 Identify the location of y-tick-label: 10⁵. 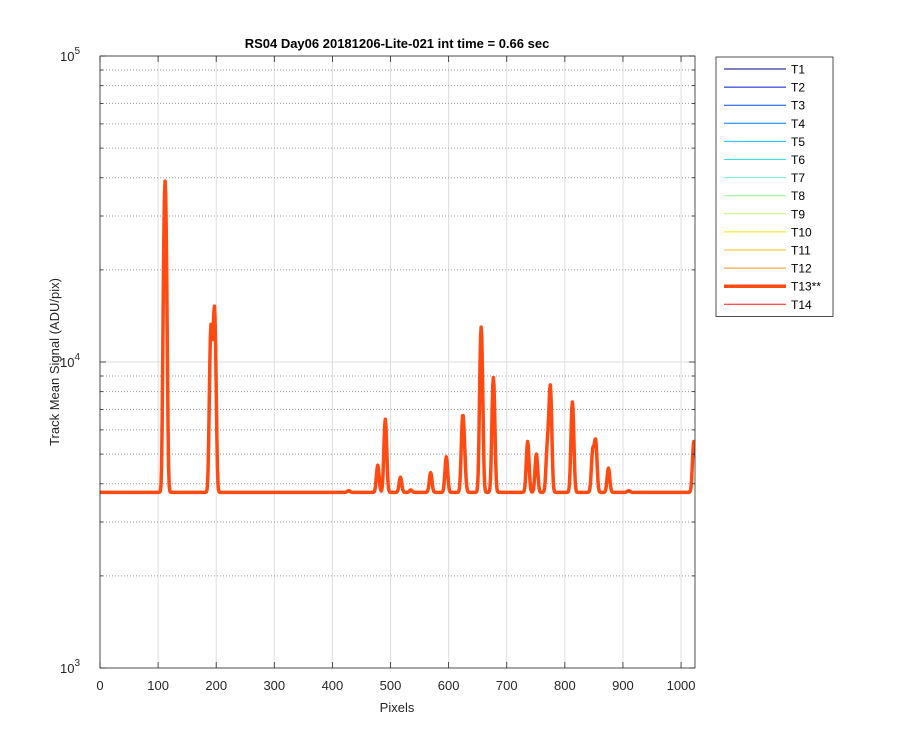
(70, 55).